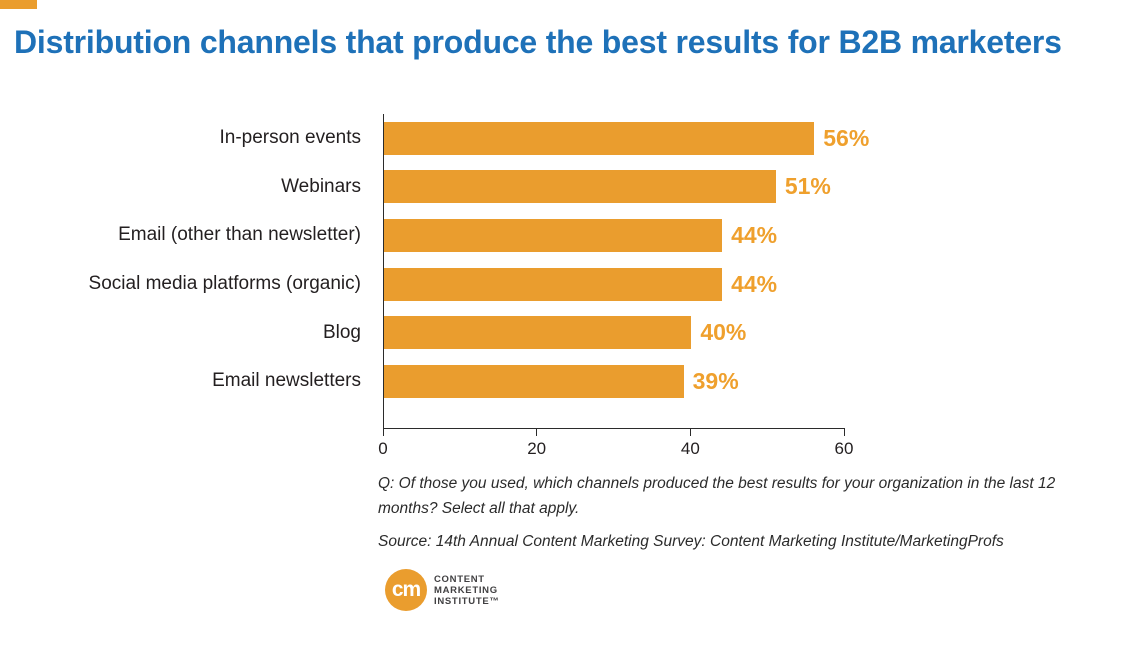  What do you see at coordinates (844, 448) in the screenshot?
I see `x-tick-label: 60` at bounding box center [844, 448].